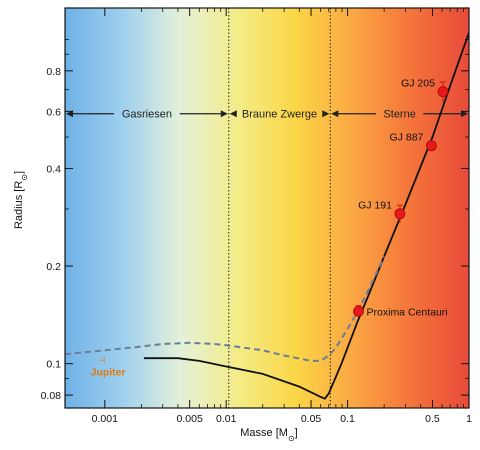  Describe the element at coordinates (147, 115) in the screenshot. I see `region-label: Gasriesen` at that location.